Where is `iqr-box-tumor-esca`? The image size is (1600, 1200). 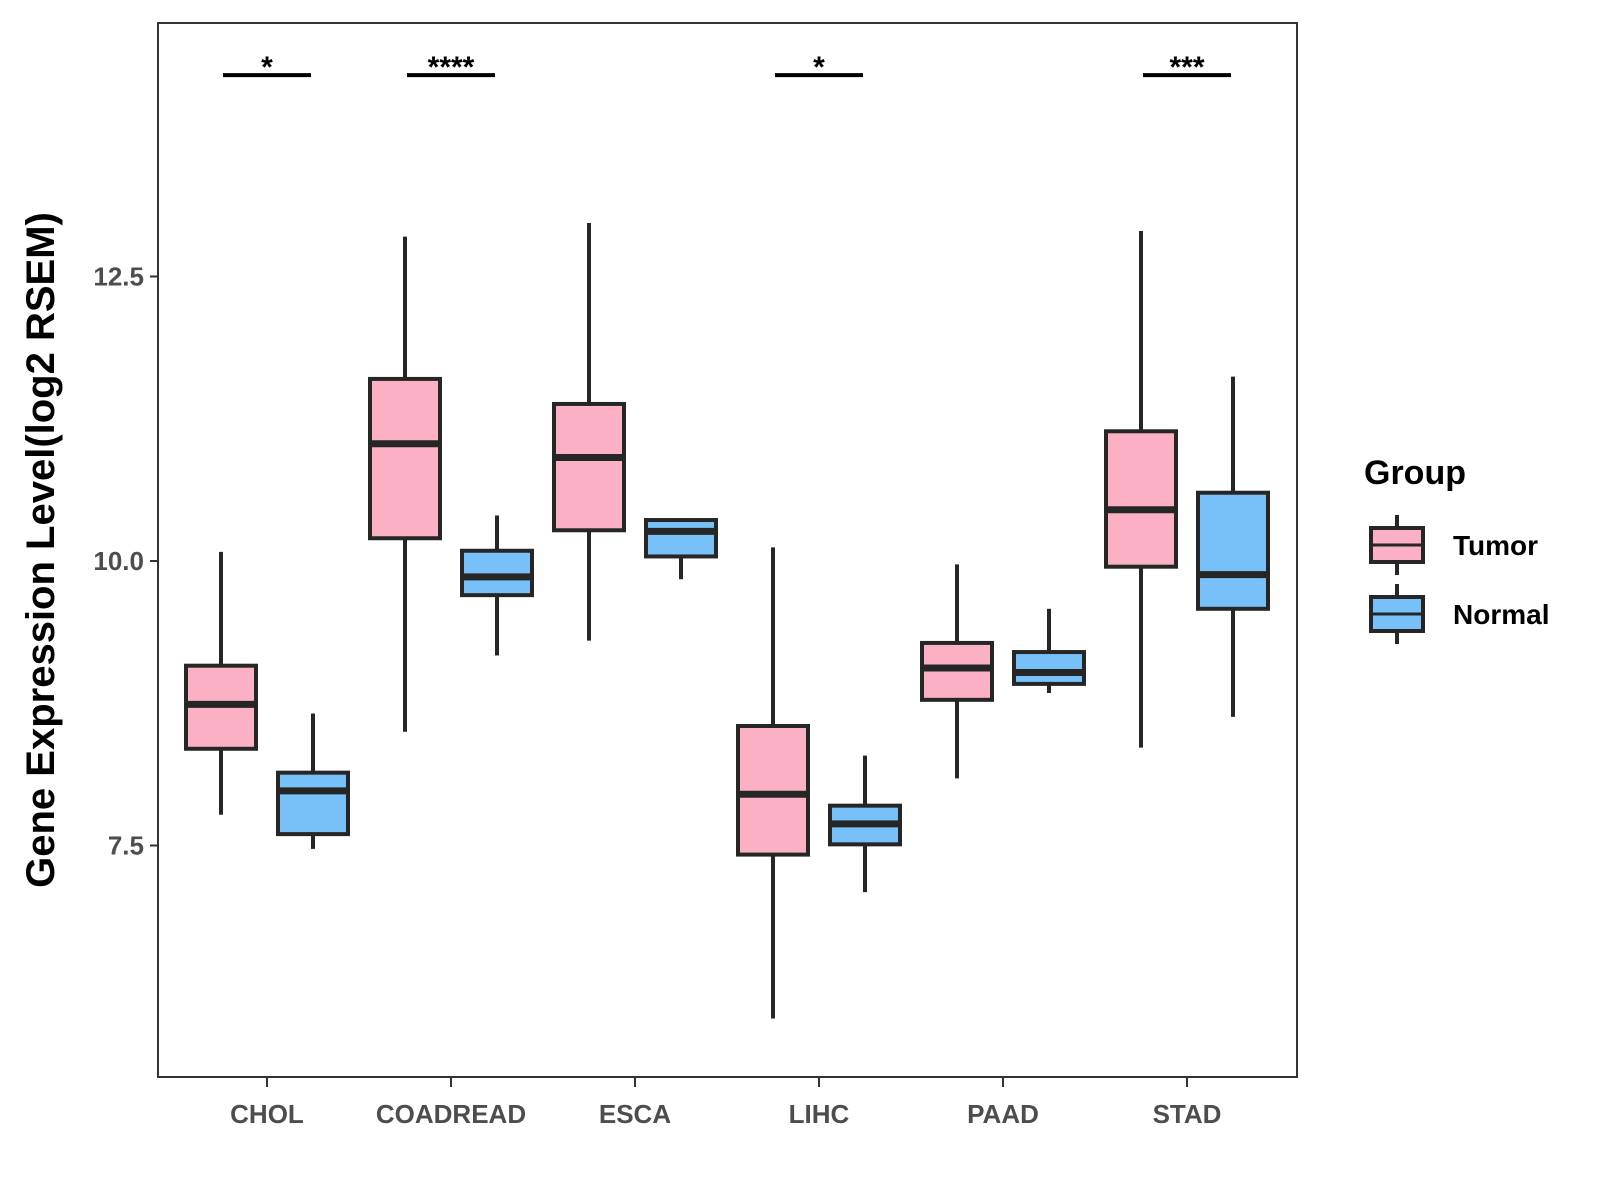 iqr-box-tumor-esca is located at coordinates (589, 467).